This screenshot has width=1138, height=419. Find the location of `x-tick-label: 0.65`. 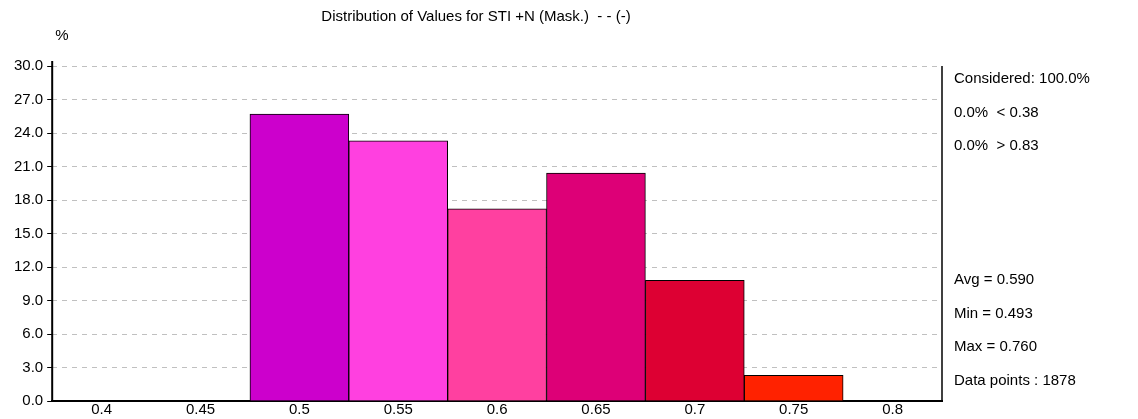

x-tick-label: 0.65 is located at coordinates (596, 409).